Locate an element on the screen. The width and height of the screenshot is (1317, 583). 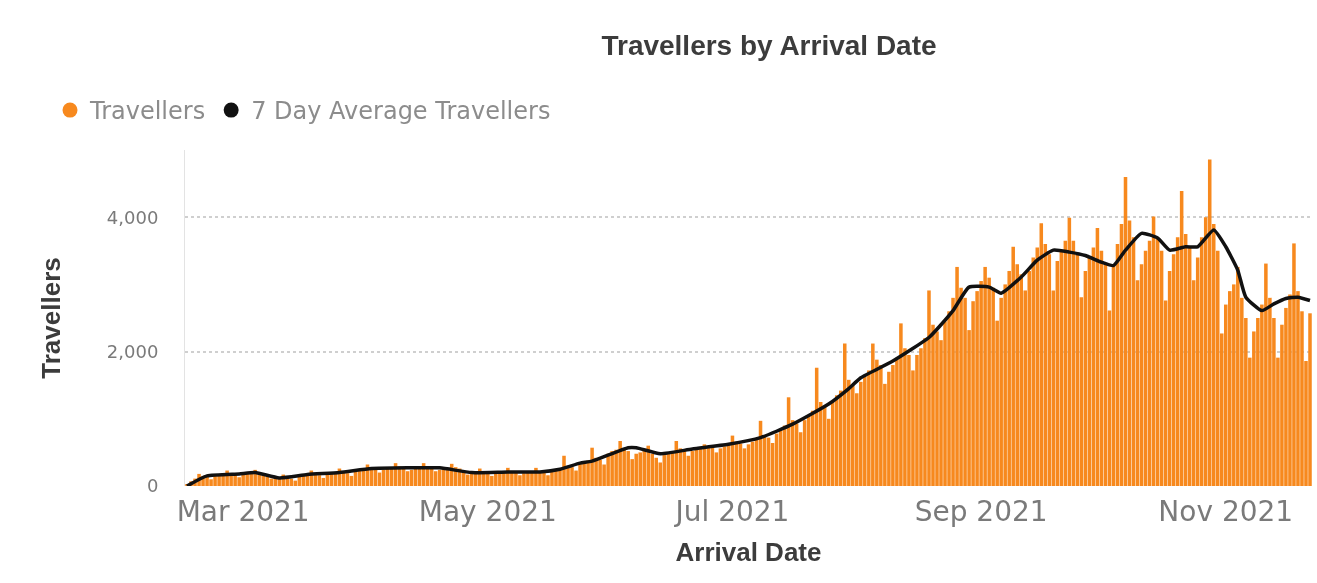
x-tick-label: May 2021 is located at coordinates (487, 511).